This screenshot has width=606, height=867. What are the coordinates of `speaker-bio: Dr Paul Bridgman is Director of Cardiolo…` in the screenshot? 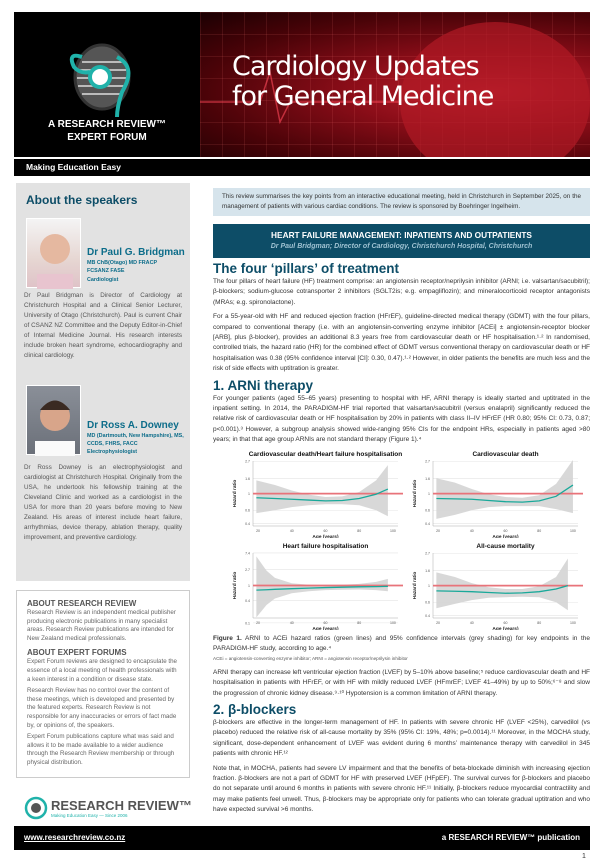 It's located at (103, 325).